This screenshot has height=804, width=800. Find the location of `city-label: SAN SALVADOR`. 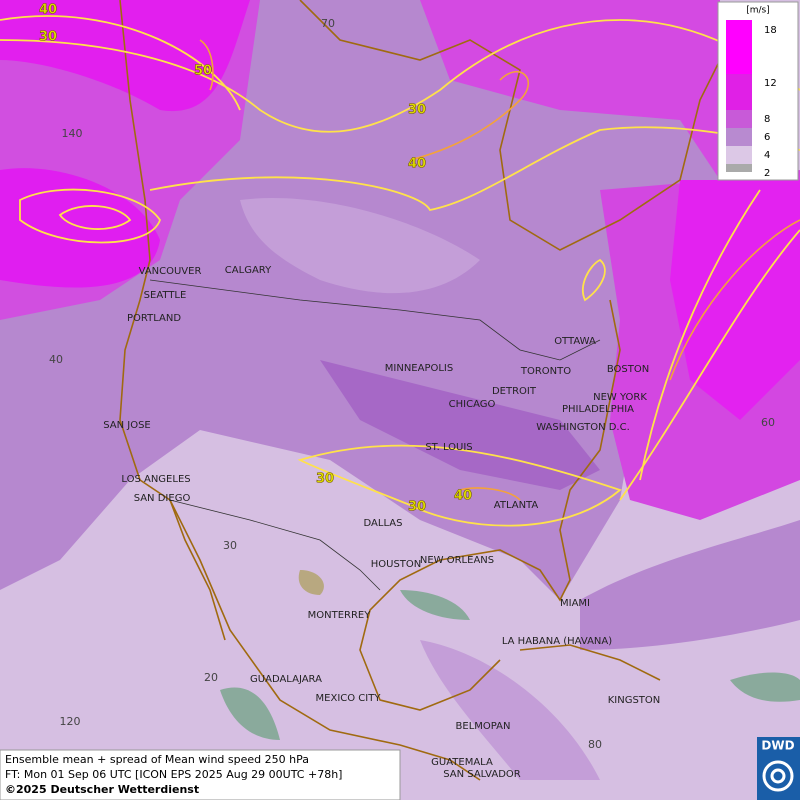

city-label: SAN SALVADOR is located at coordinates (481, 774).